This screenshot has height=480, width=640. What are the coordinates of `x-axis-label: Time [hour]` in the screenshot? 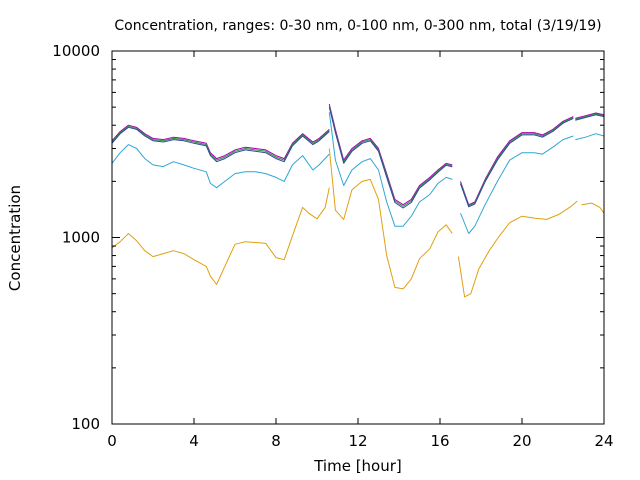 It's located at (357, 466).